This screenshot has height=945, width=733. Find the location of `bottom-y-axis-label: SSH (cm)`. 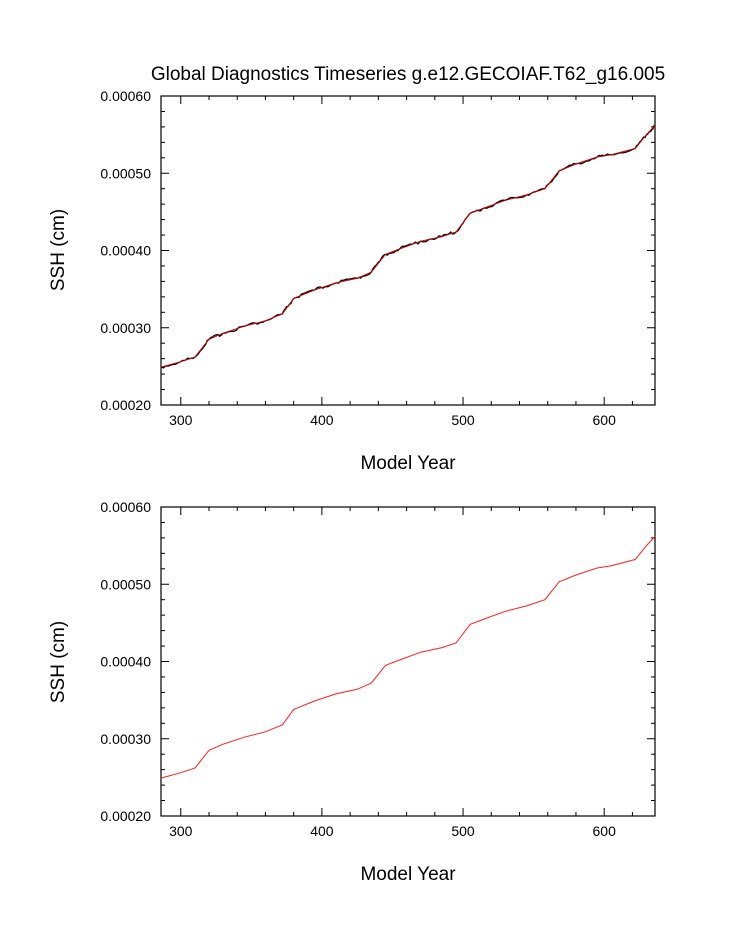

bottom-y-axis-label: SSH (cm) is located at coordinates (58, 662).